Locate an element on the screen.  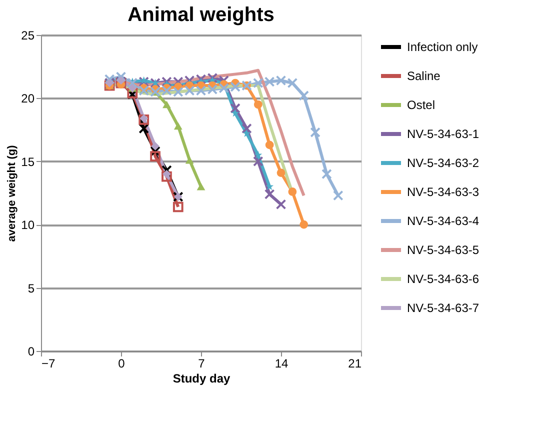
legend-label: NV-5-34-63-4 is located at coordinates (443, 221).